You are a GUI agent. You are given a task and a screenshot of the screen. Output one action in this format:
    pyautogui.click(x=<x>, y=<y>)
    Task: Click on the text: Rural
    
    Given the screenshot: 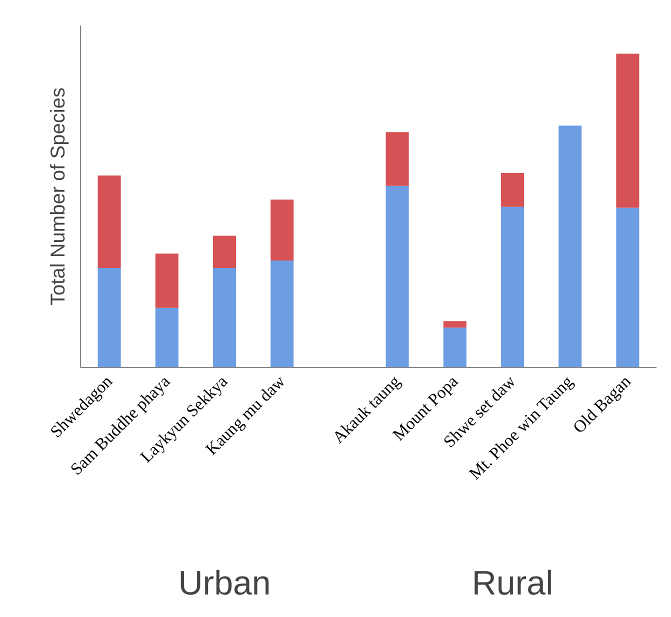 What is the action you would take?
    pyautogui.click(x=513, y=583)
    